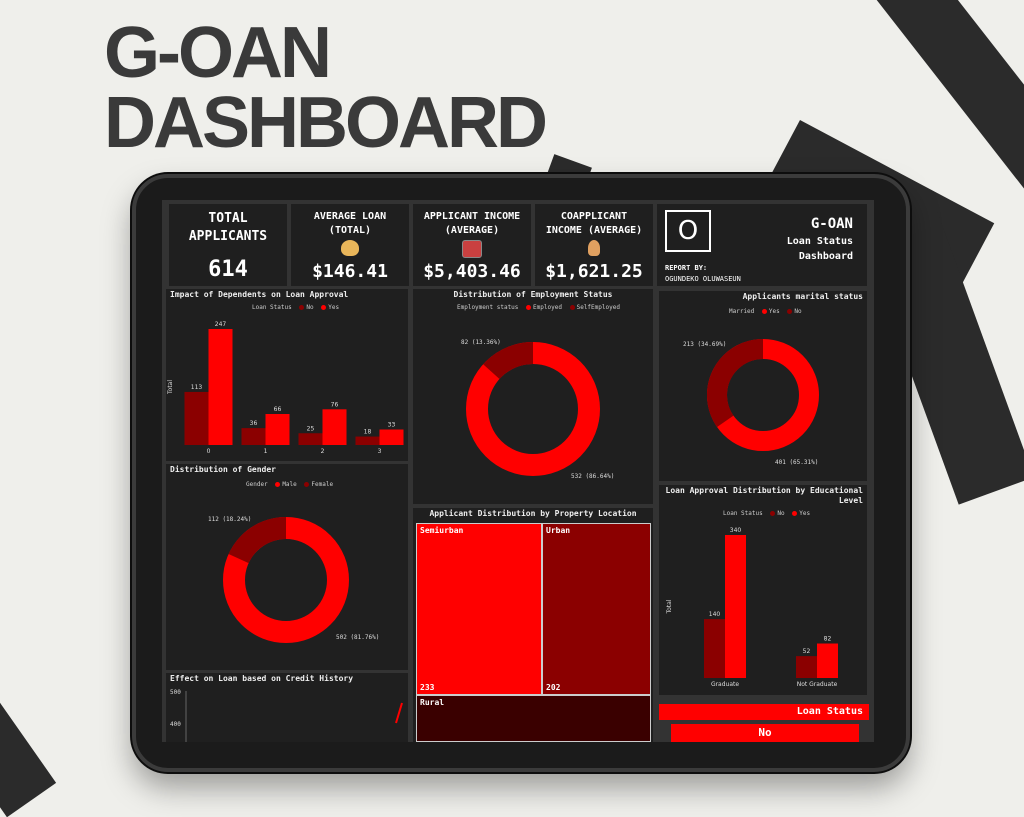 The height and width of the screenshot is (817, 1024). Describe the element at coordinates (572, 307) in the screenshot. I see `legend-dot-selfemployed` at that location.